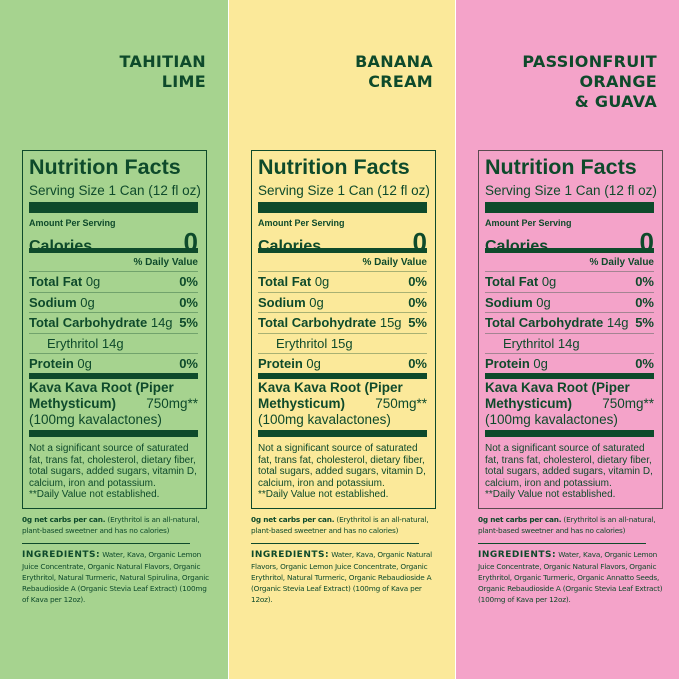  I want to click on flavor-title: BANANA CREAM, so click(394, 71).